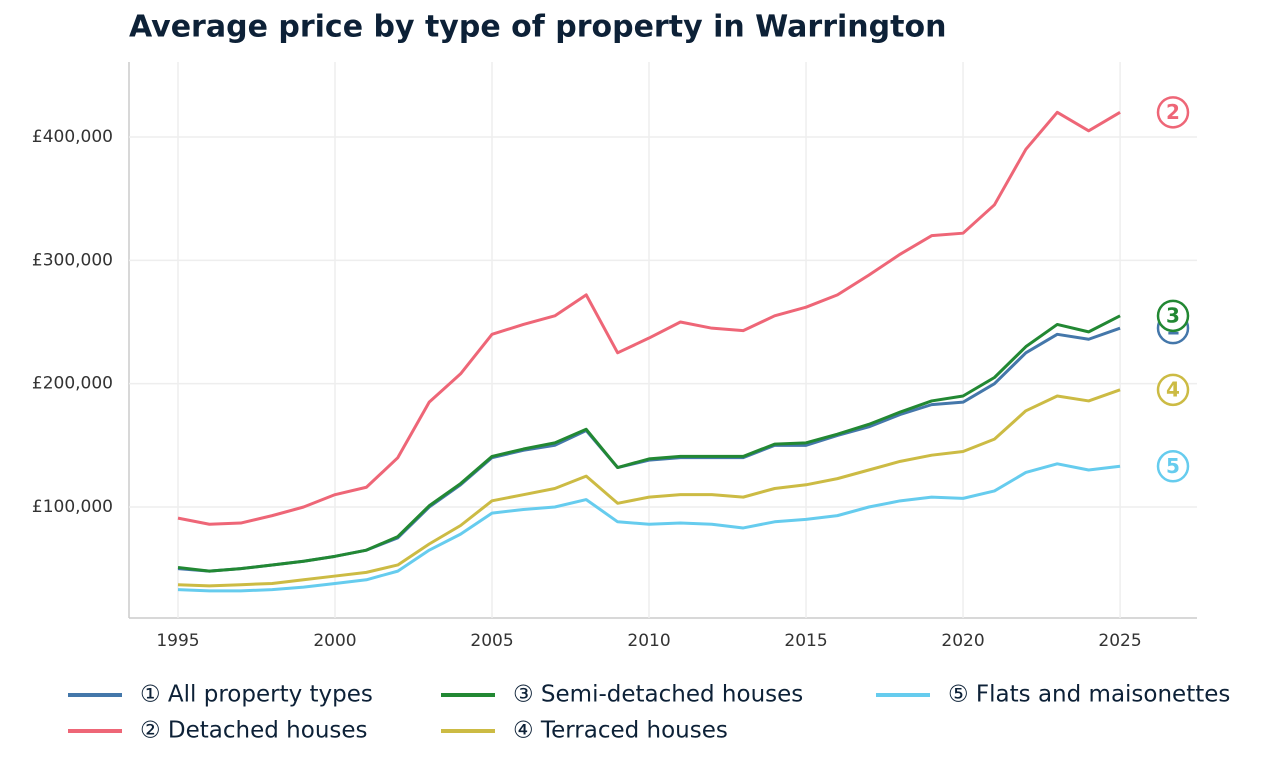  I want to click on y-tick-label: £300,000, so click(72, 260).